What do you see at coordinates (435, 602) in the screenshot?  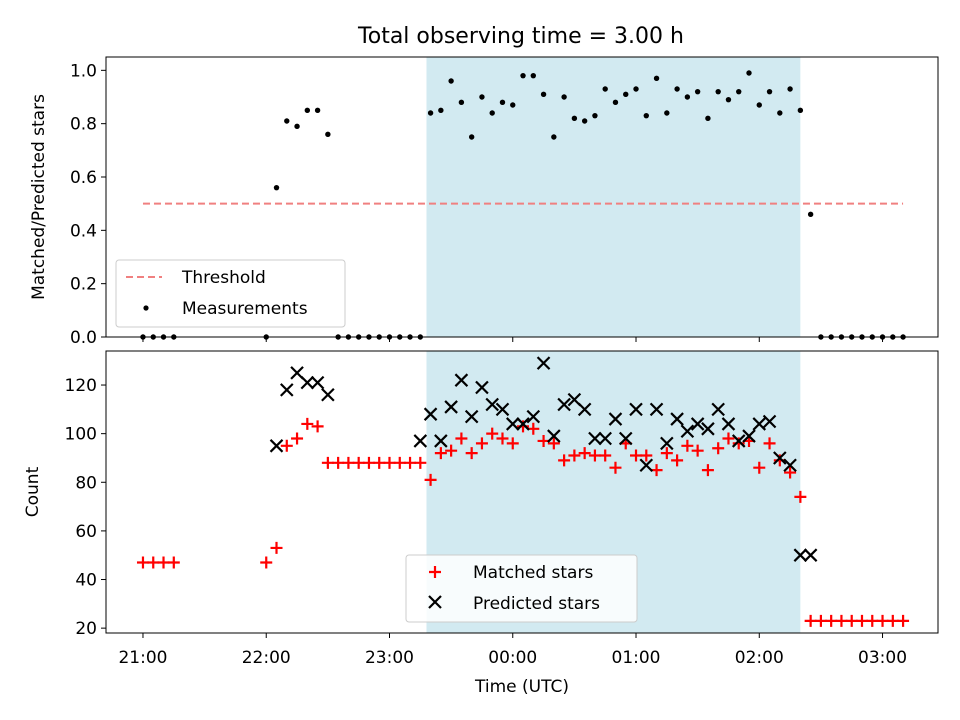 I see `legend-predicted-marker` at bounding box center [435, 602].